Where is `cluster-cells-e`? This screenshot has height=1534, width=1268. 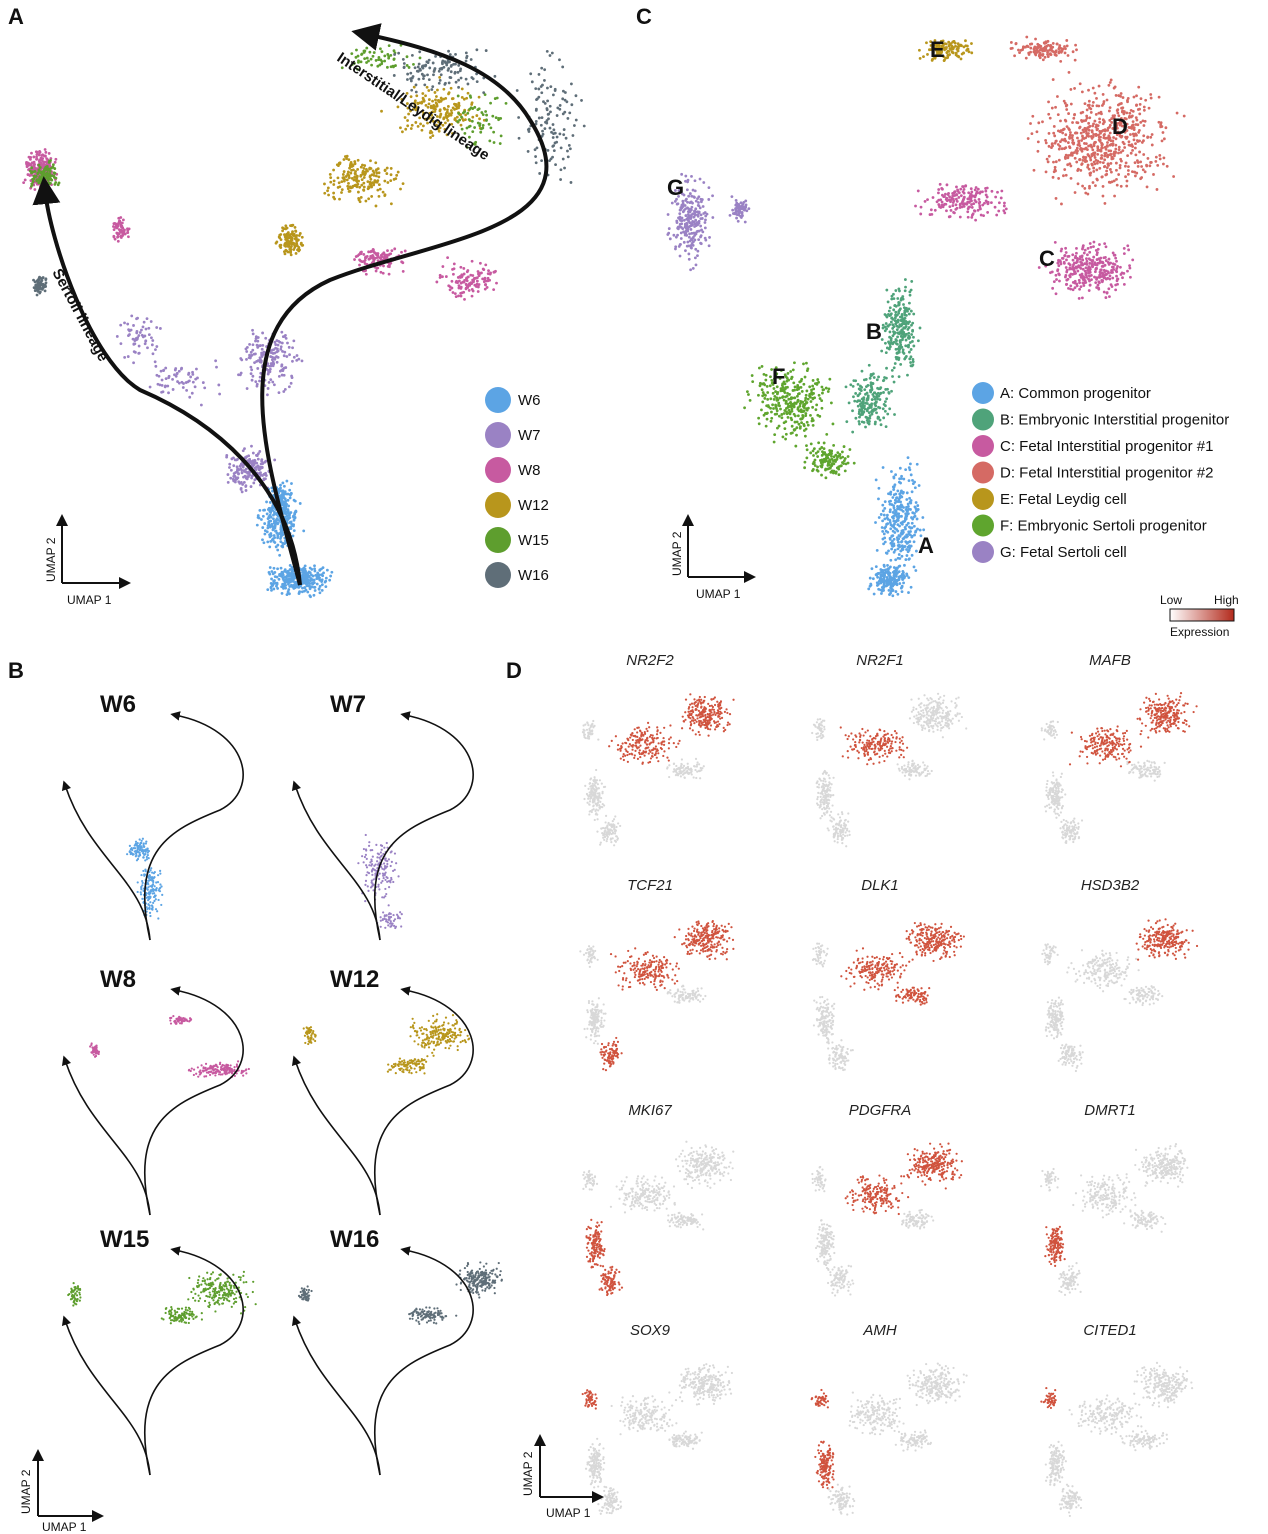
cluster-cells-e is located at coordinates (946, 50).